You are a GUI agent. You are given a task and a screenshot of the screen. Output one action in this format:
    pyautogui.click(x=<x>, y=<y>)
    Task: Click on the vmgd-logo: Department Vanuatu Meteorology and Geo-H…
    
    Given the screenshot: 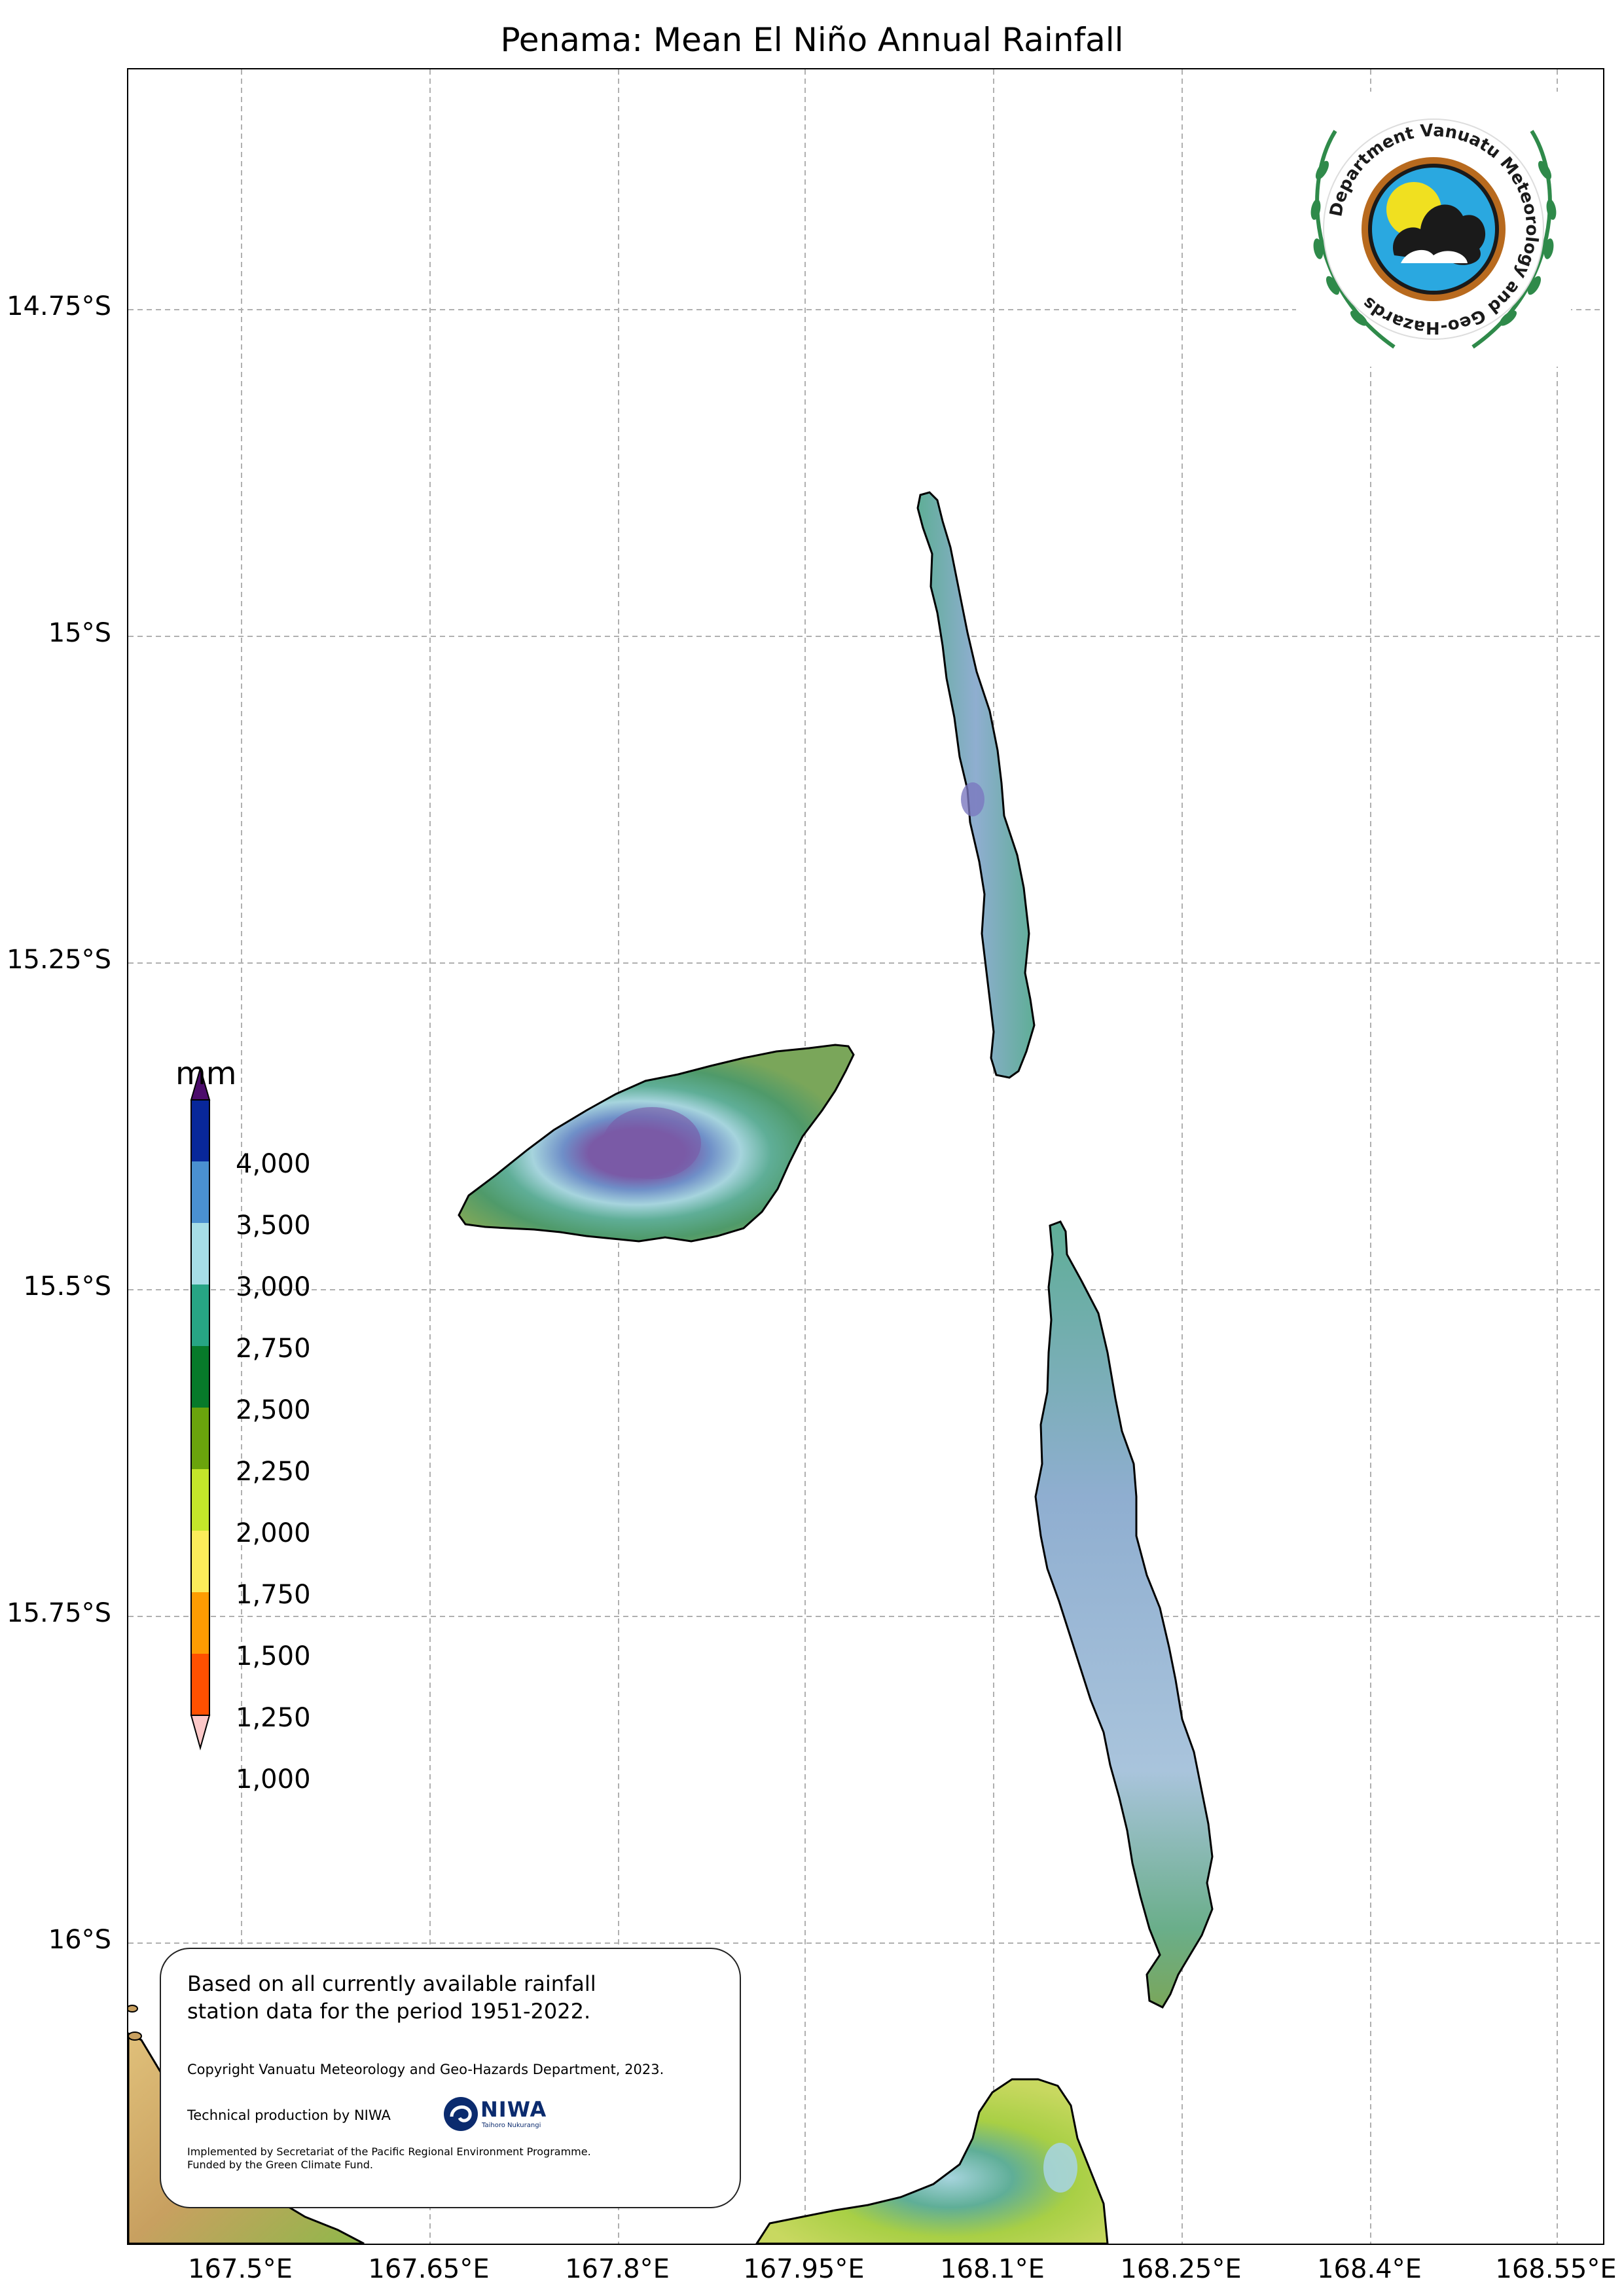 What is the action you would take?
    pyautogui.click(x=1433, y=229)
    